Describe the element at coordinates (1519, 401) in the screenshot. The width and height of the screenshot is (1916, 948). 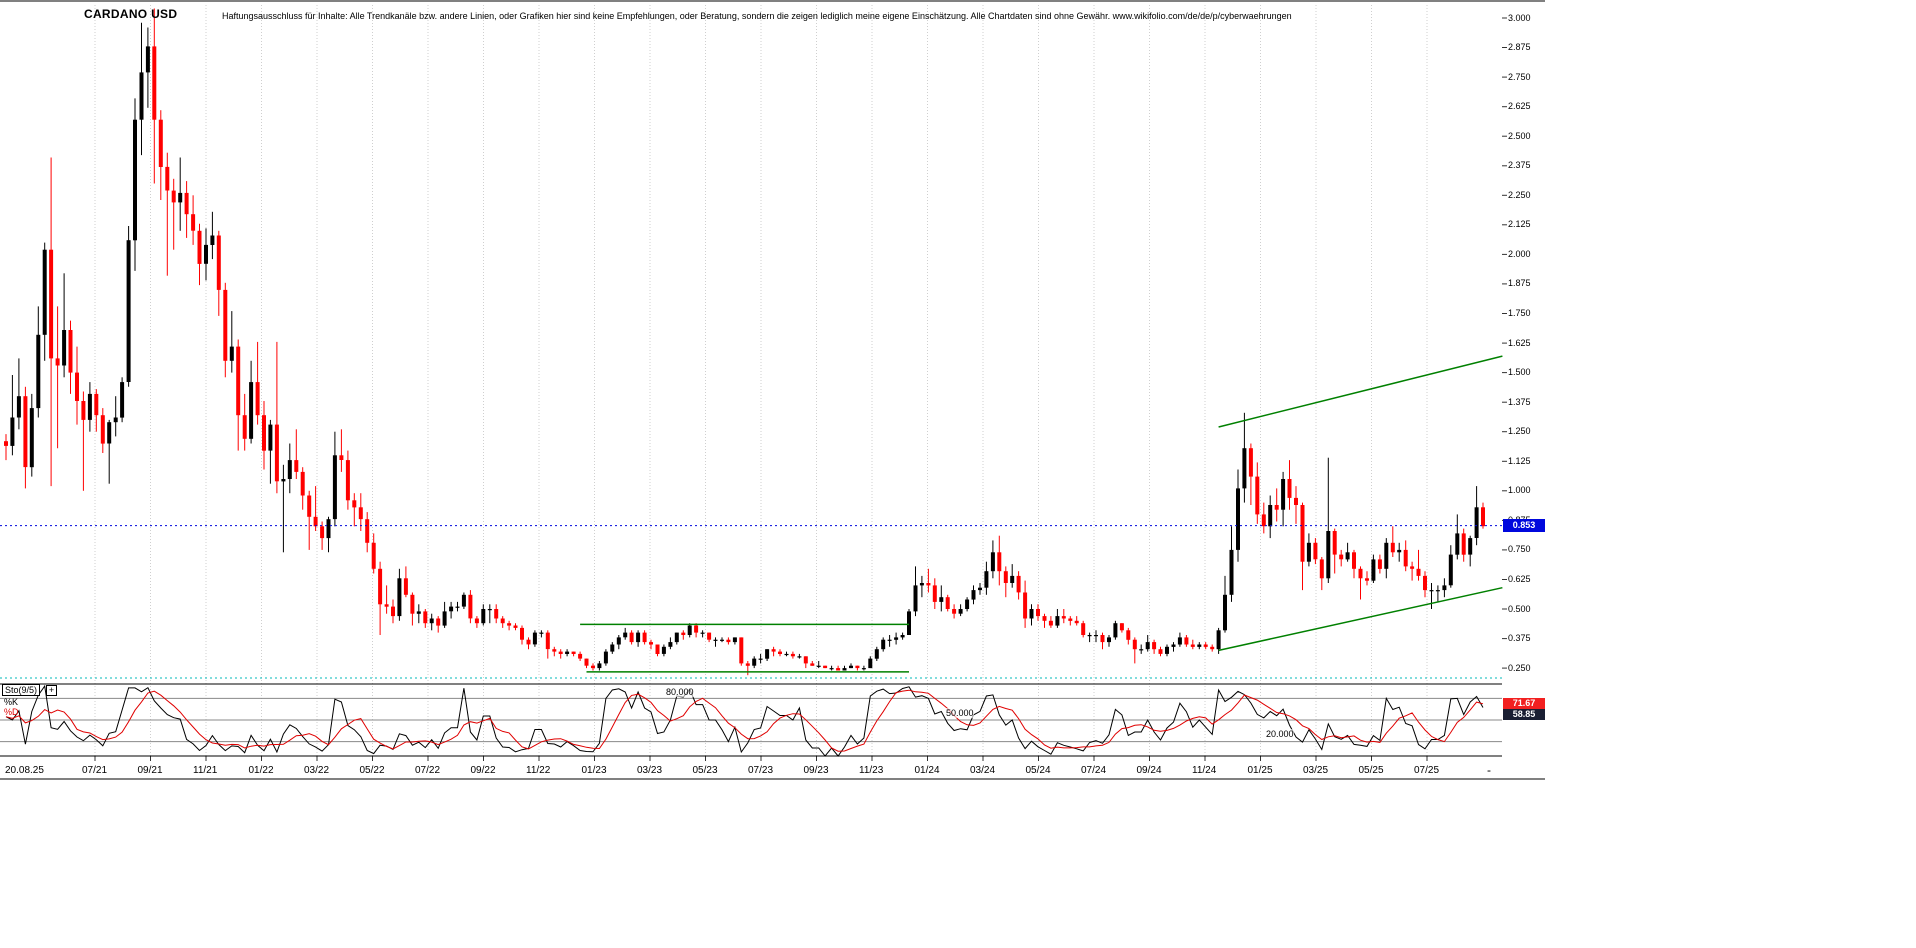
I see `price-tick-label: 1.375` at that location.